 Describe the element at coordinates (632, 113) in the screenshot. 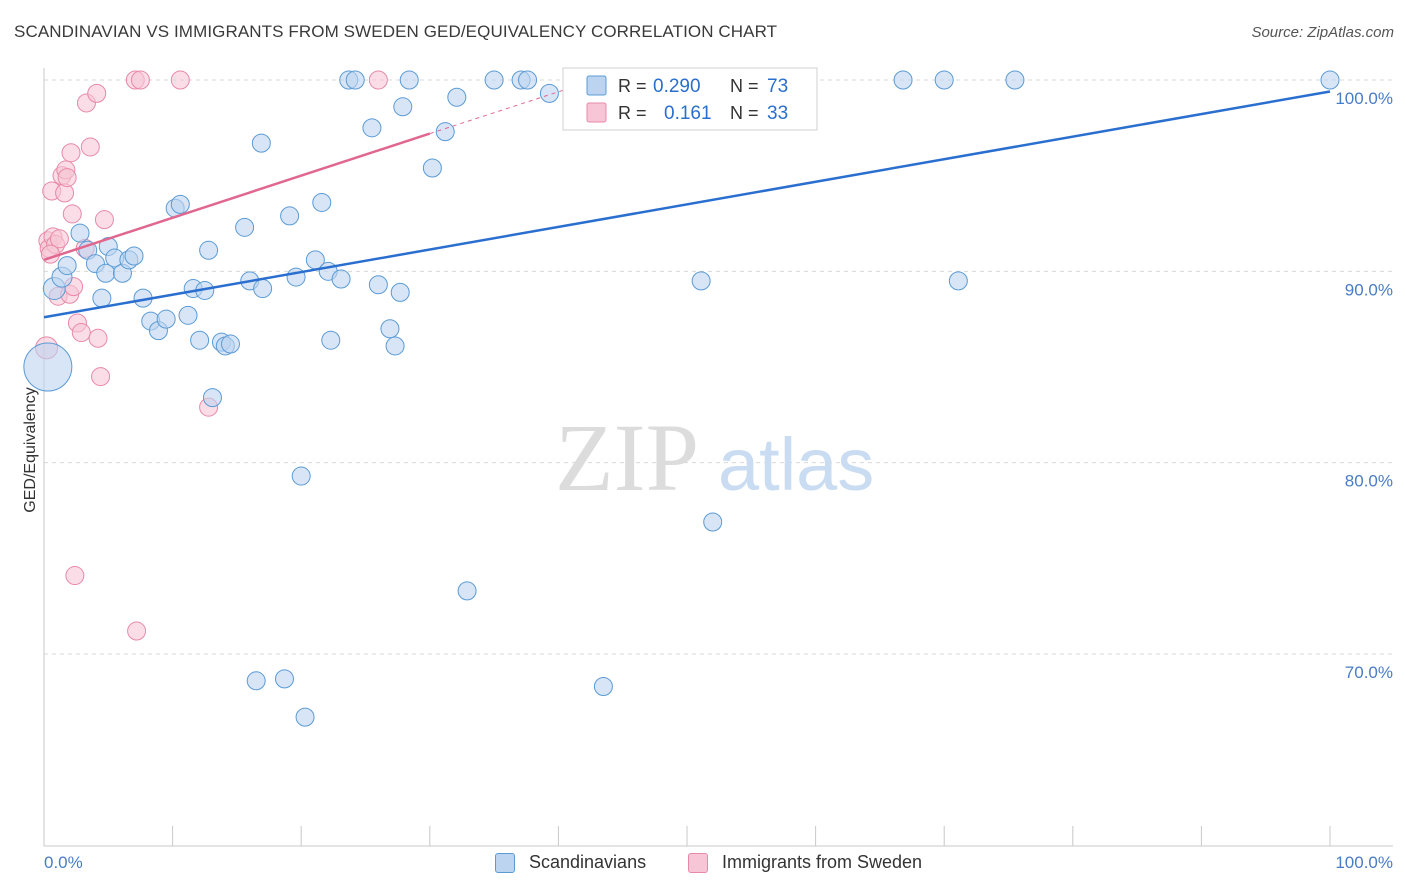

I see `legend-r-label-pink: R =` at that location.